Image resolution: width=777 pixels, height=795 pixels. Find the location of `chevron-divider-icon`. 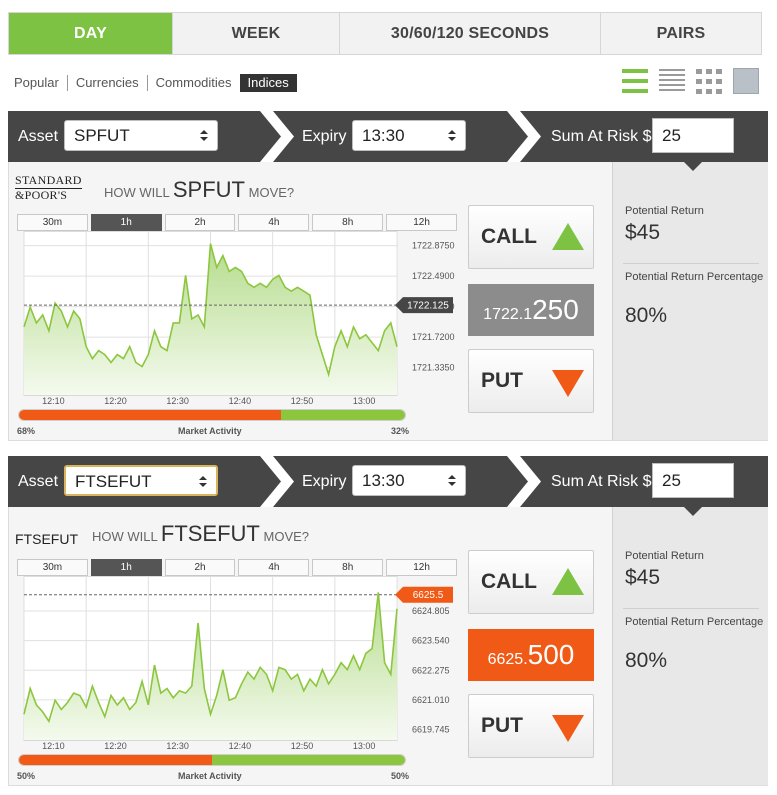

chevron-divider-icon is located at coordinates (277, 136).